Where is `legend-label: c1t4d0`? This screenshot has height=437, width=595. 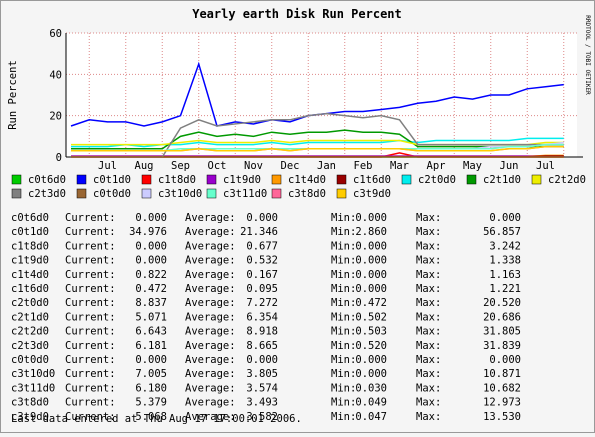
legend-label: c1t4d0 is located at coordinates (307, 180).